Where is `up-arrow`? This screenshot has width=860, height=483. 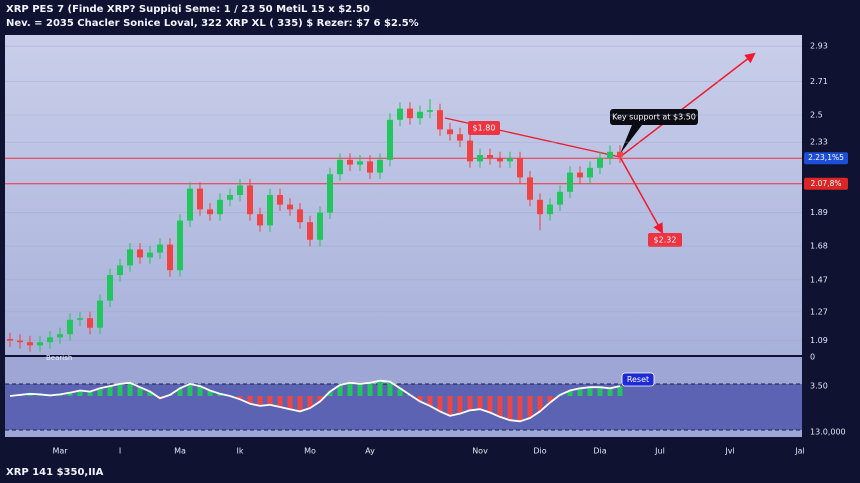
up-arrow is located at coordinates (687, 105).